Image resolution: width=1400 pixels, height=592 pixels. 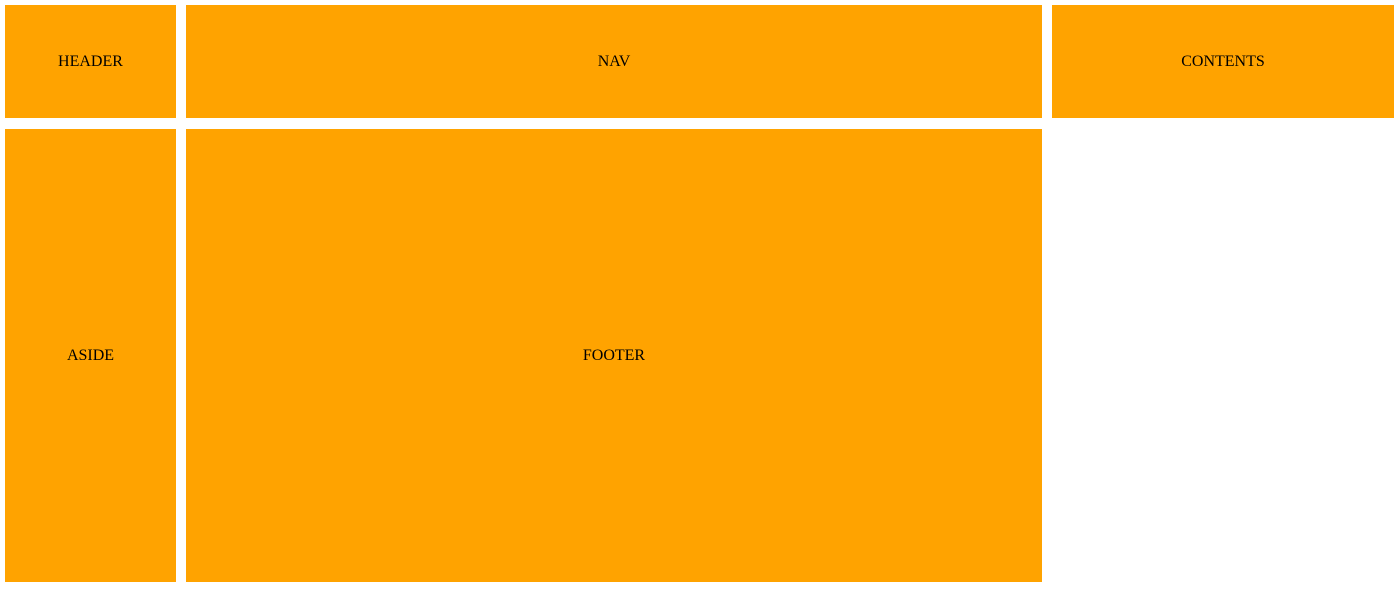 I want to click on header-label: HEADER, so click(x=90, y=61).